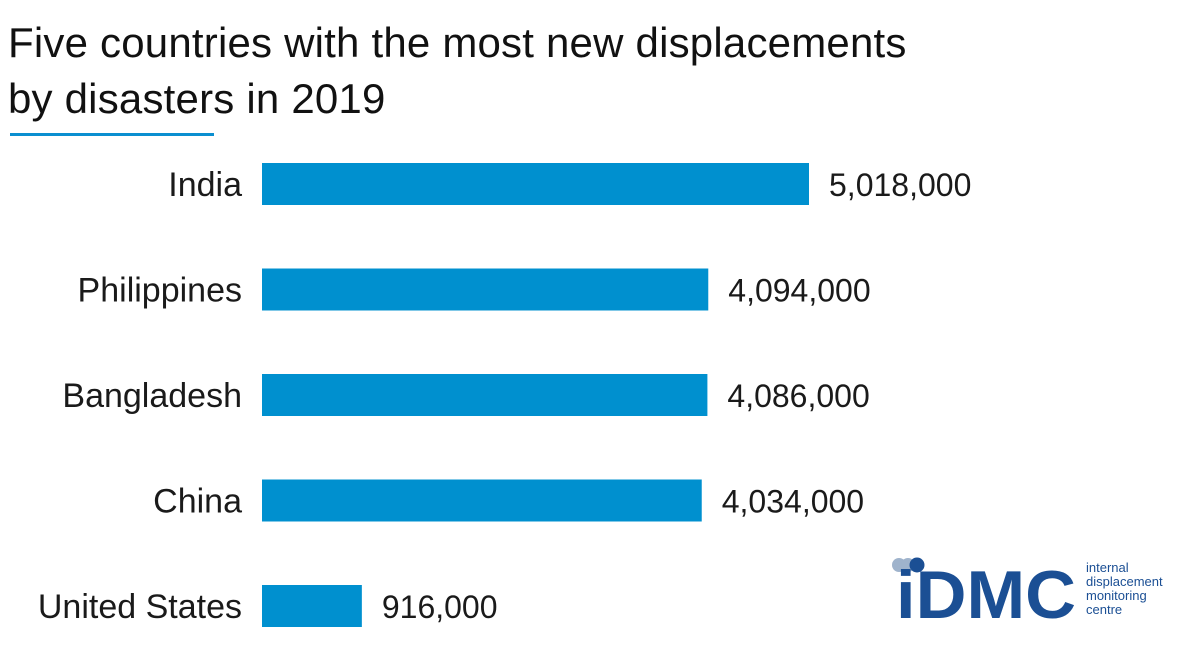 The height and width of the screenshot is (650, 1200). Describe the element at coordinates (793, 502) in the screenshot. I see `value-label: 4,034,000` at that location.